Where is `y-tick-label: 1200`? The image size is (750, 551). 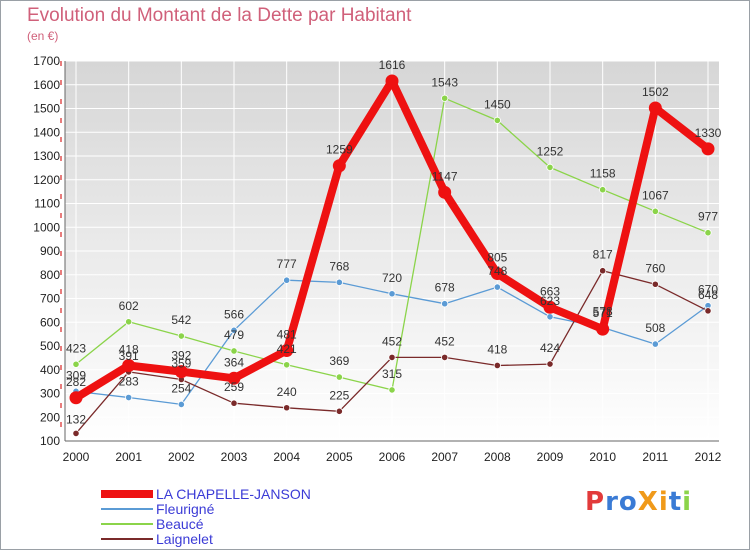 y-tick-label: 1200 is located at coordinates (46, 180).